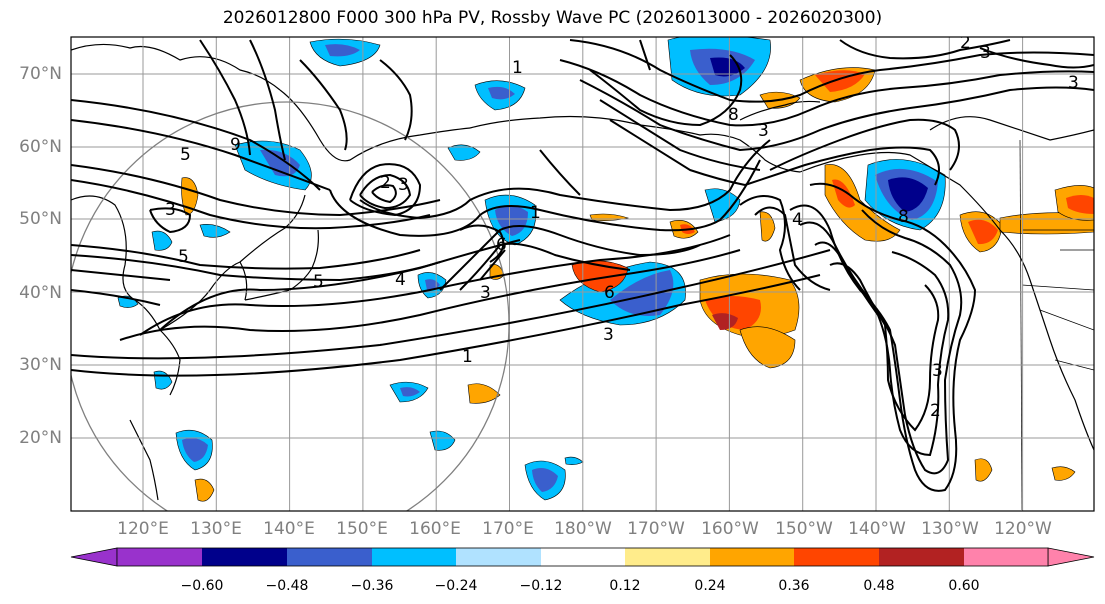 Image resolution: width=1105 pixels, height=604 pixels. I want to click on lon-label: 140°E, so click(289, 529).